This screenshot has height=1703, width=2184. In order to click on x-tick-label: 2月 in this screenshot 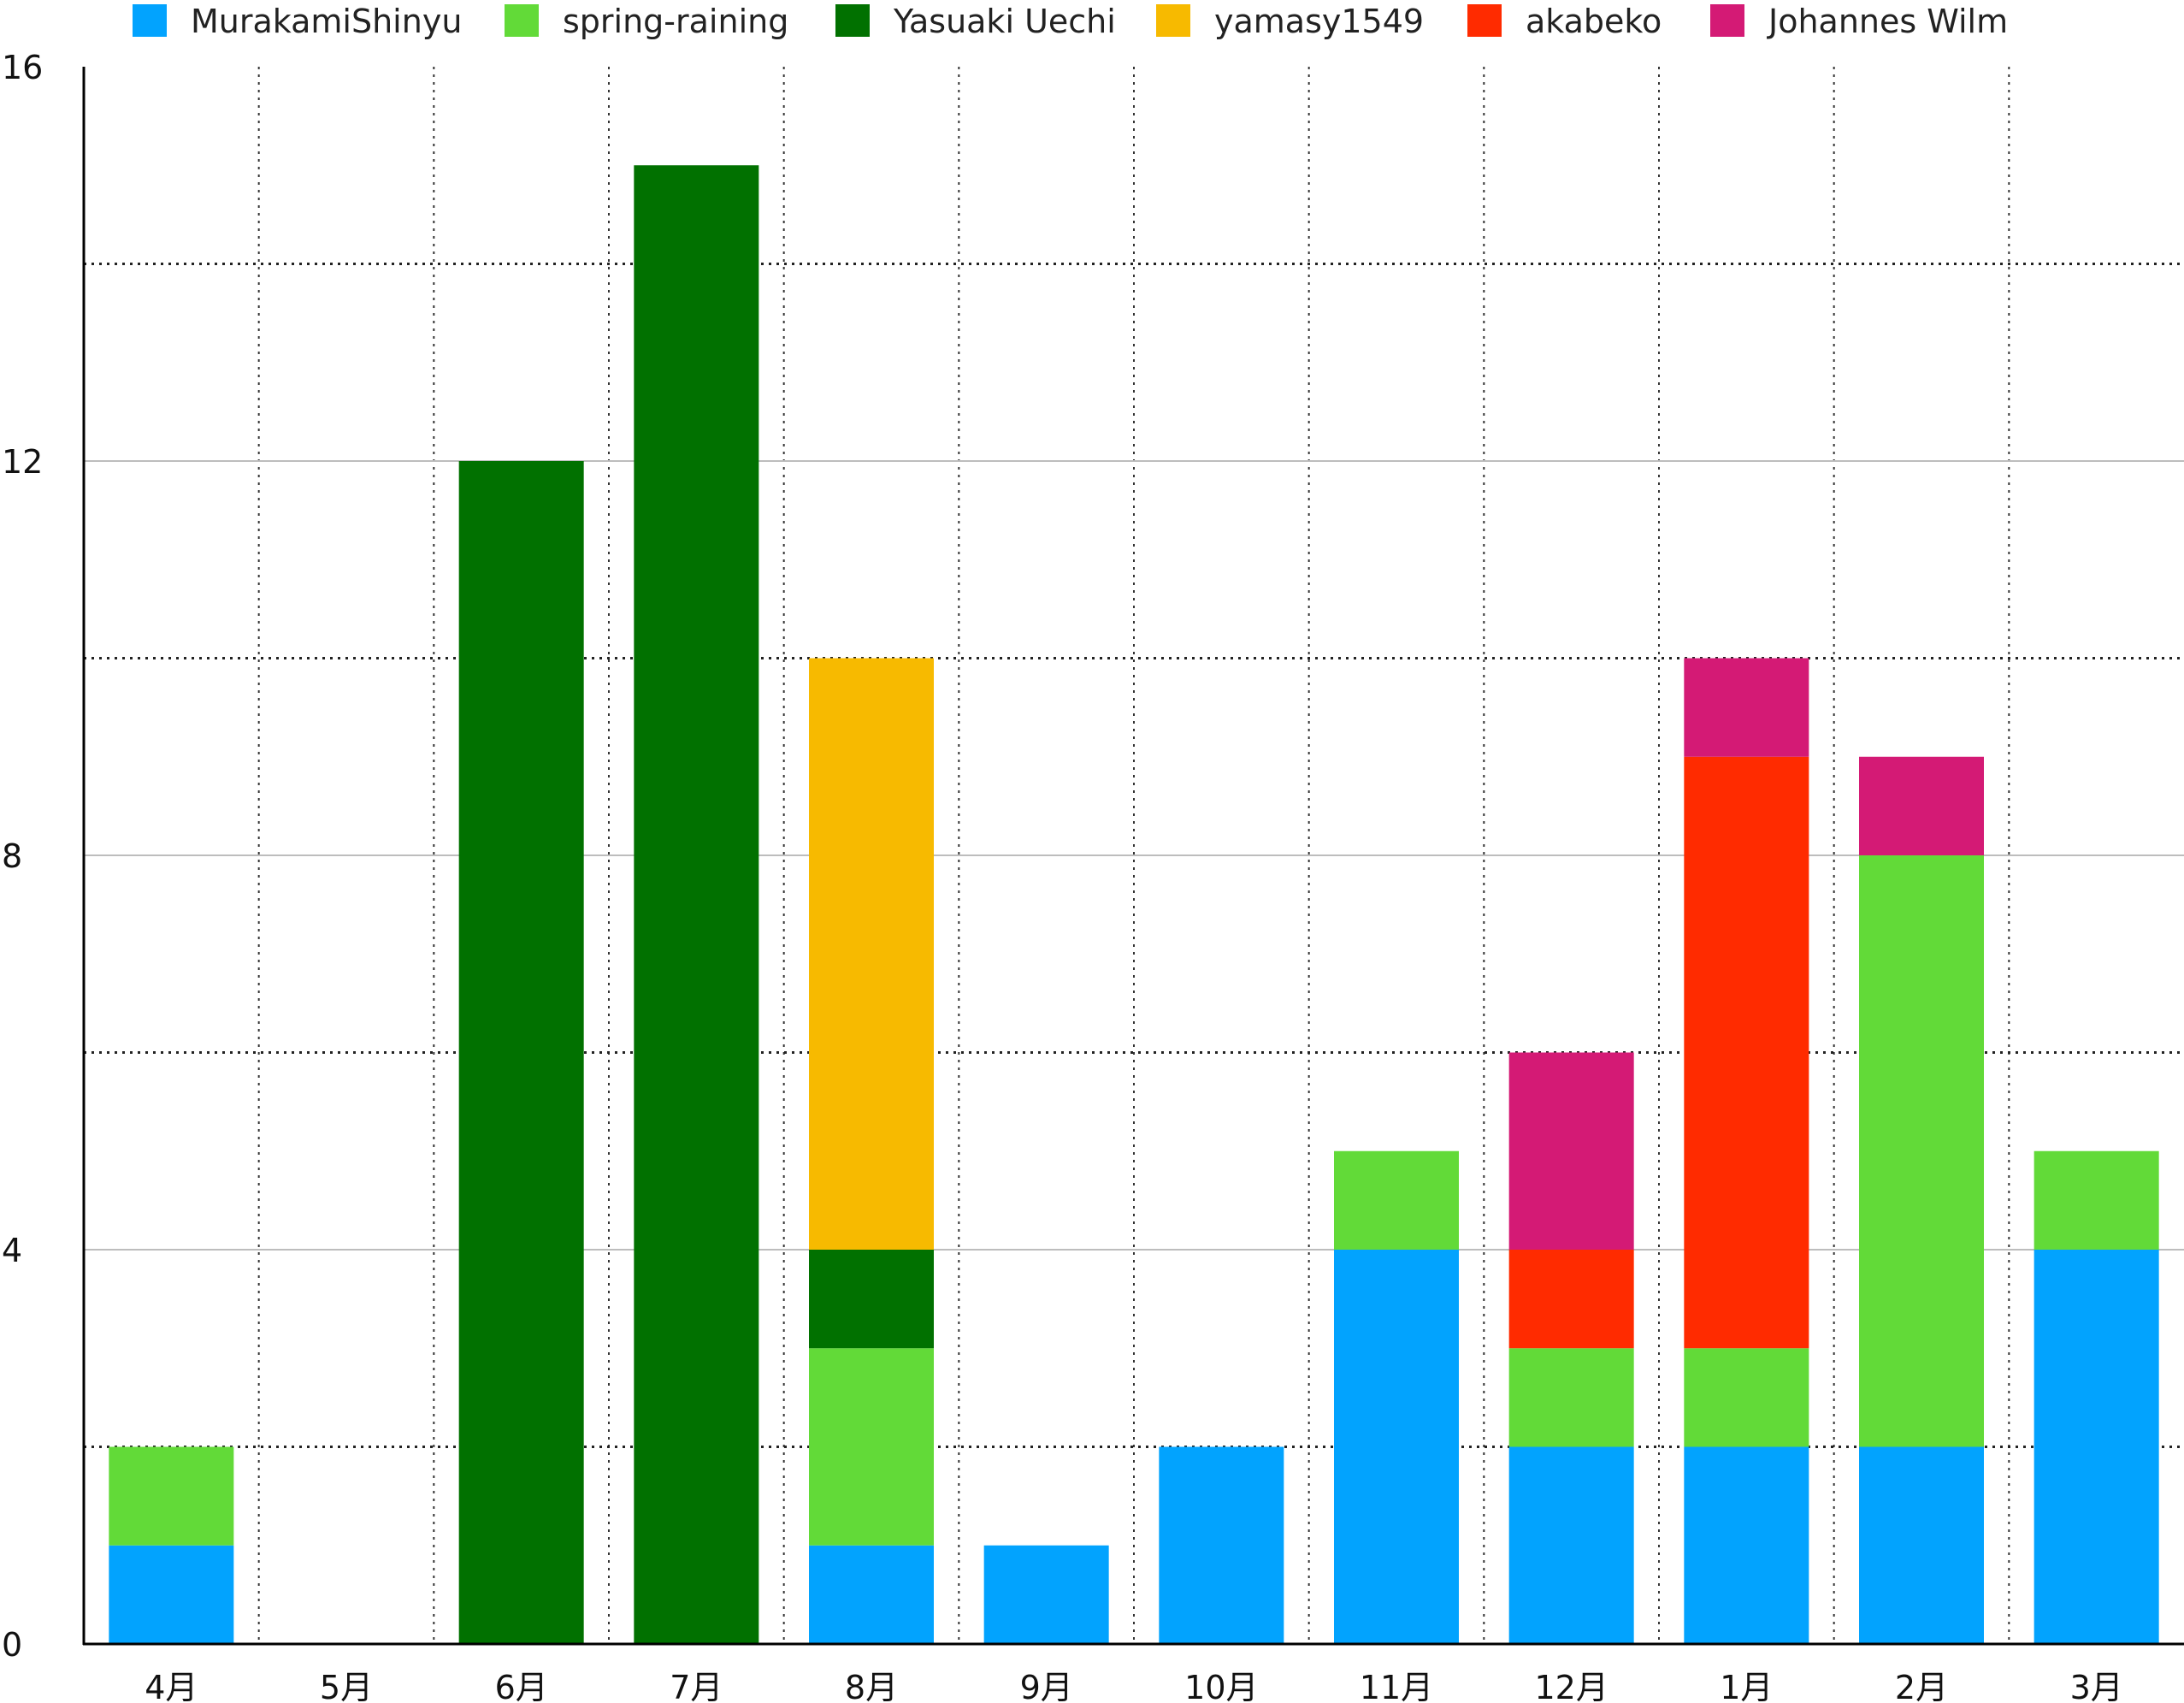, I will do `click(1921, 1686)`.